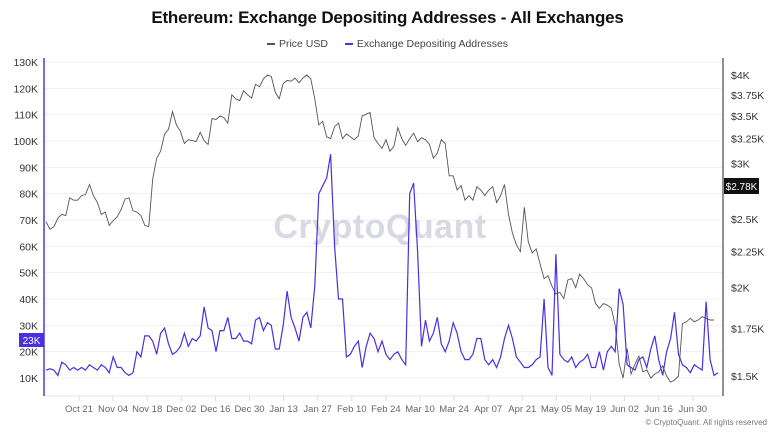 The image size is (775, 436). I want to click on svg-text: $1.75K, so click(747, 330).